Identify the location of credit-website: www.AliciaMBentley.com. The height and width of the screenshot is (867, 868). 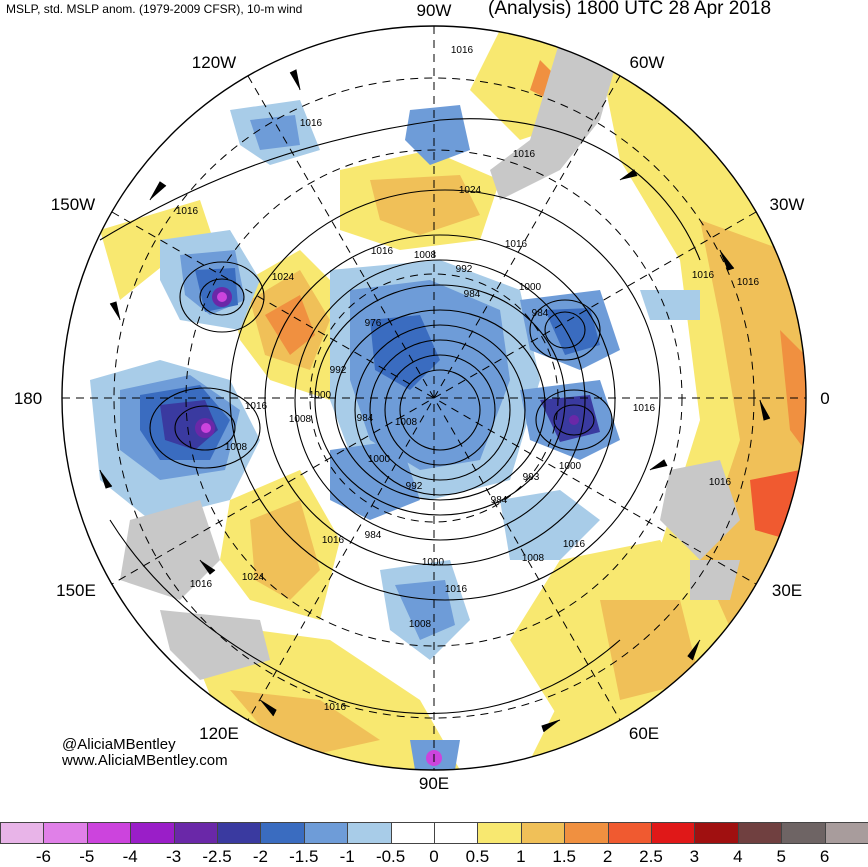
(145, 760).